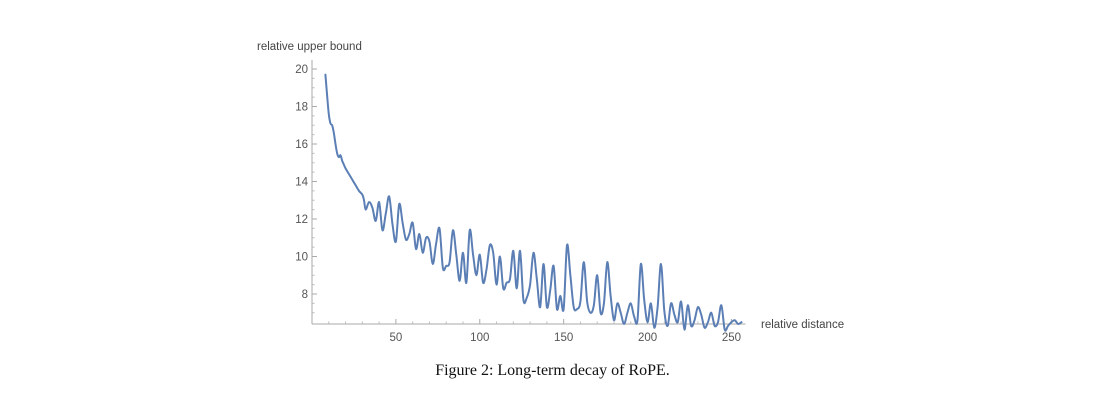  I want to click on x-tick-label: 150, so click(563, 338).